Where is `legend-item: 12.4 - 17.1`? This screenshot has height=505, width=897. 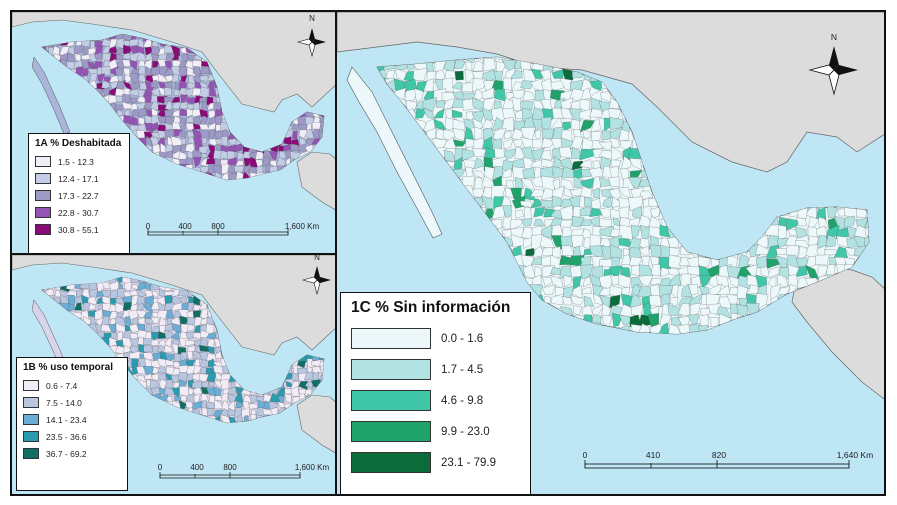 legend-item: 12.4 - 17.1 is located at coordinates (79, 178).